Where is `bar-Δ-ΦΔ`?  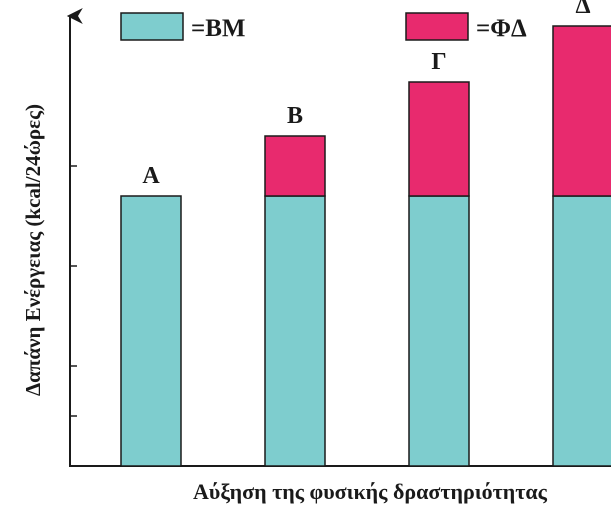 bar-Δ-ΦΔ is located at coordinates (581, 111).